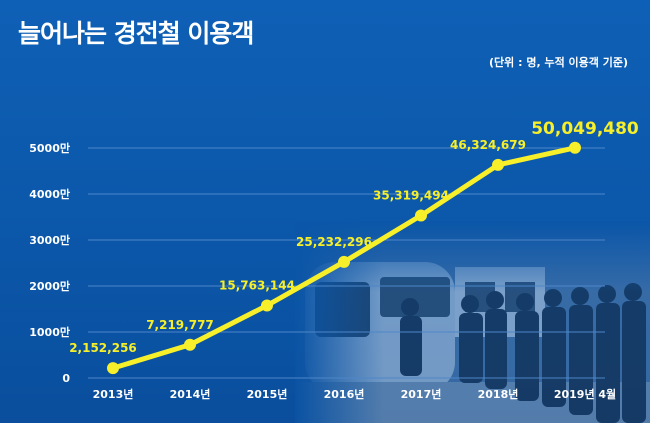 This screenshot has width=650, height=423. What do you see at coordinates (257, 285) in the screenshot?
I see `data-label-2: 15,763,144` at bounding box center [257, 285].